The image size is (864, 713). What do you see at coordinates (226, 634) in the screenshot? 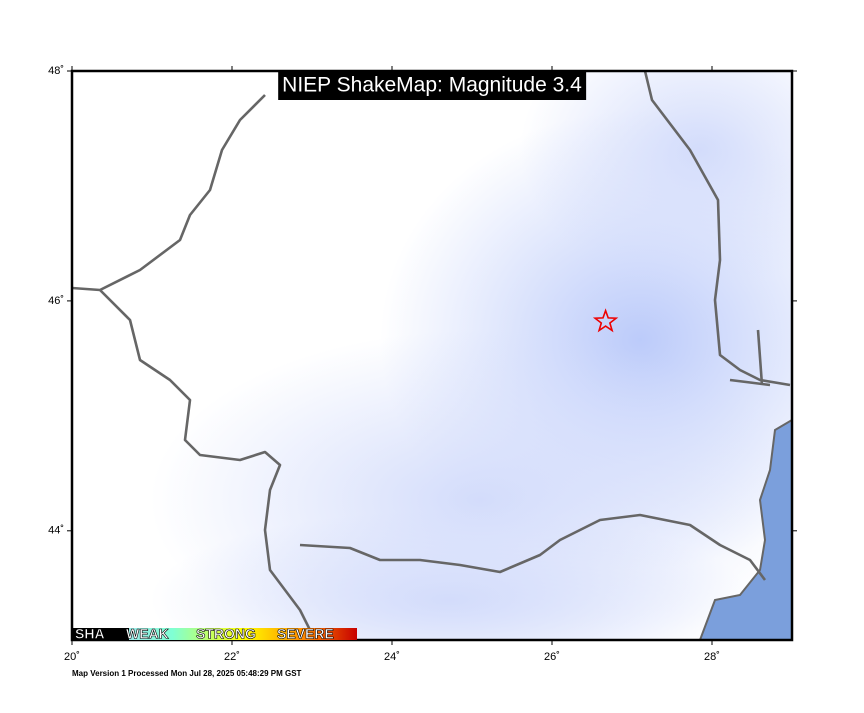
I see `legend-label: STRONG` at bounding box center [226, 634].